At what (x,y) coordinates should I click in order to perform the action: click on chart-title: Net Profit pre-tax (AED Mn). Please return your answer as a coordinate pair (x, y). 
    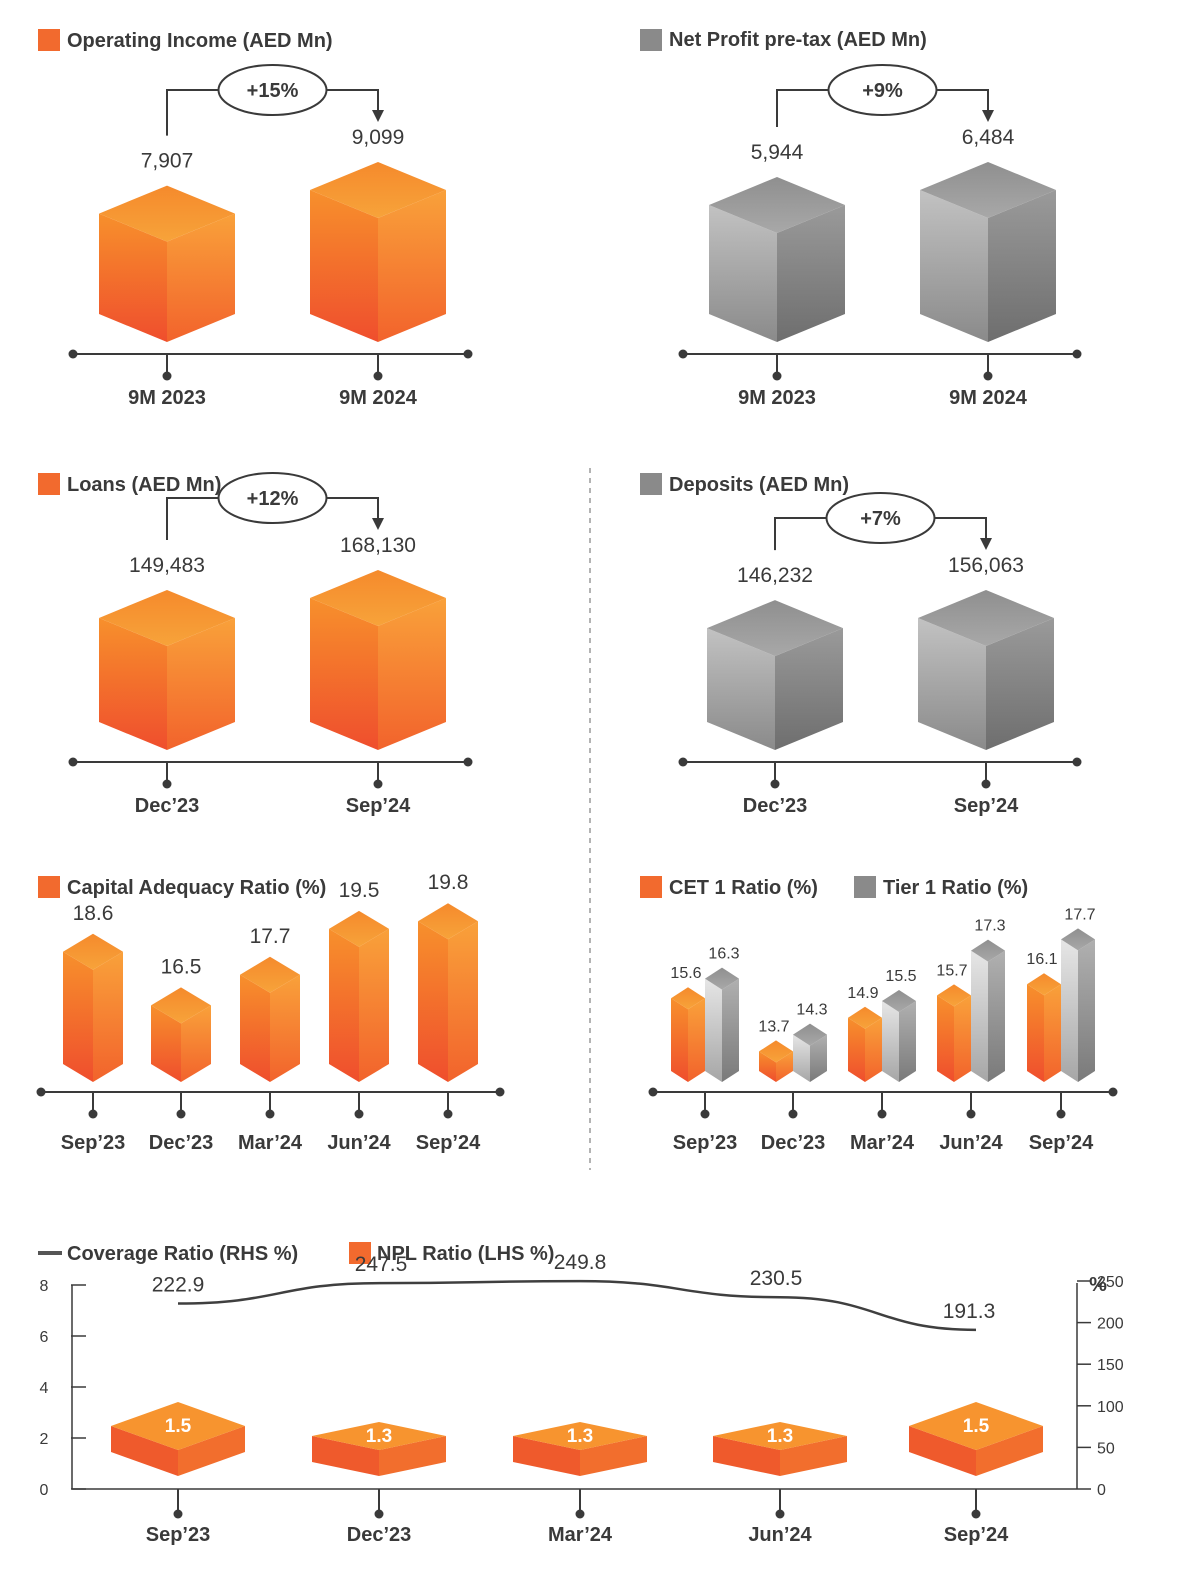
    Looking at the image, I should click on (798, 40).